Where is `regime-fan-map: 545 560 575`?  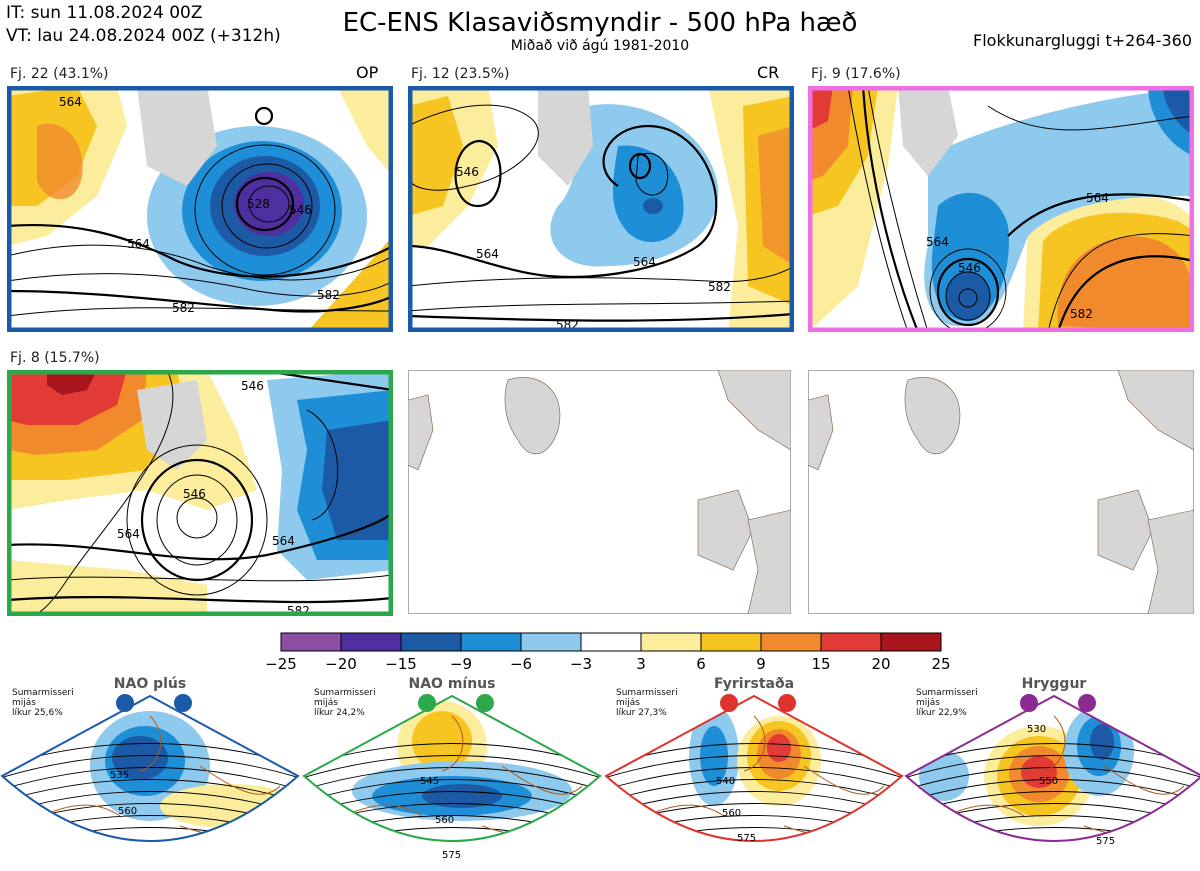
regime-fan-map: 545 560 575 is located at coordinates (452, 777).